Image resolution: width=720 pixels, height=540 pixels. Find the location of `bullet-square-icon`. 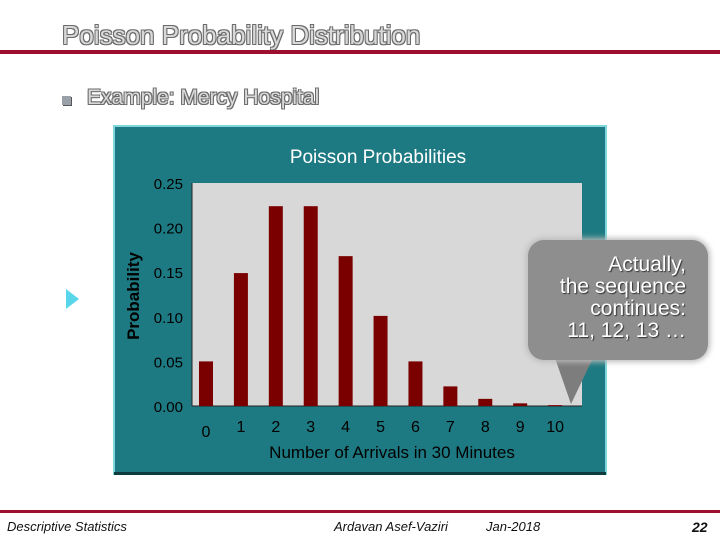

bullet-square-icon is located at coordinates (66, 100).